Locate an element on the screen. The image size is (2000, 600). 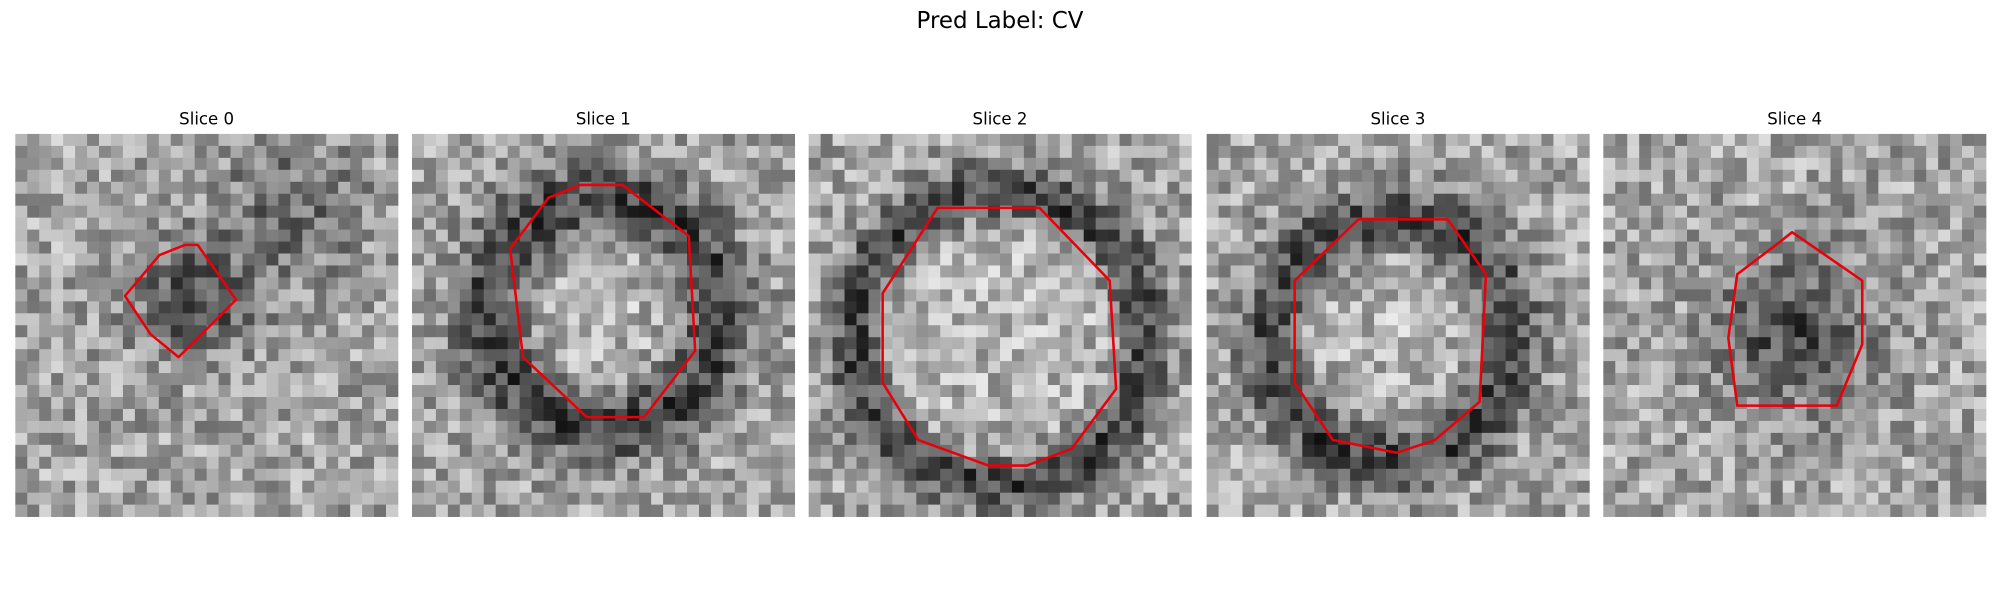
slice-image is located at coordinates (1795, 325).